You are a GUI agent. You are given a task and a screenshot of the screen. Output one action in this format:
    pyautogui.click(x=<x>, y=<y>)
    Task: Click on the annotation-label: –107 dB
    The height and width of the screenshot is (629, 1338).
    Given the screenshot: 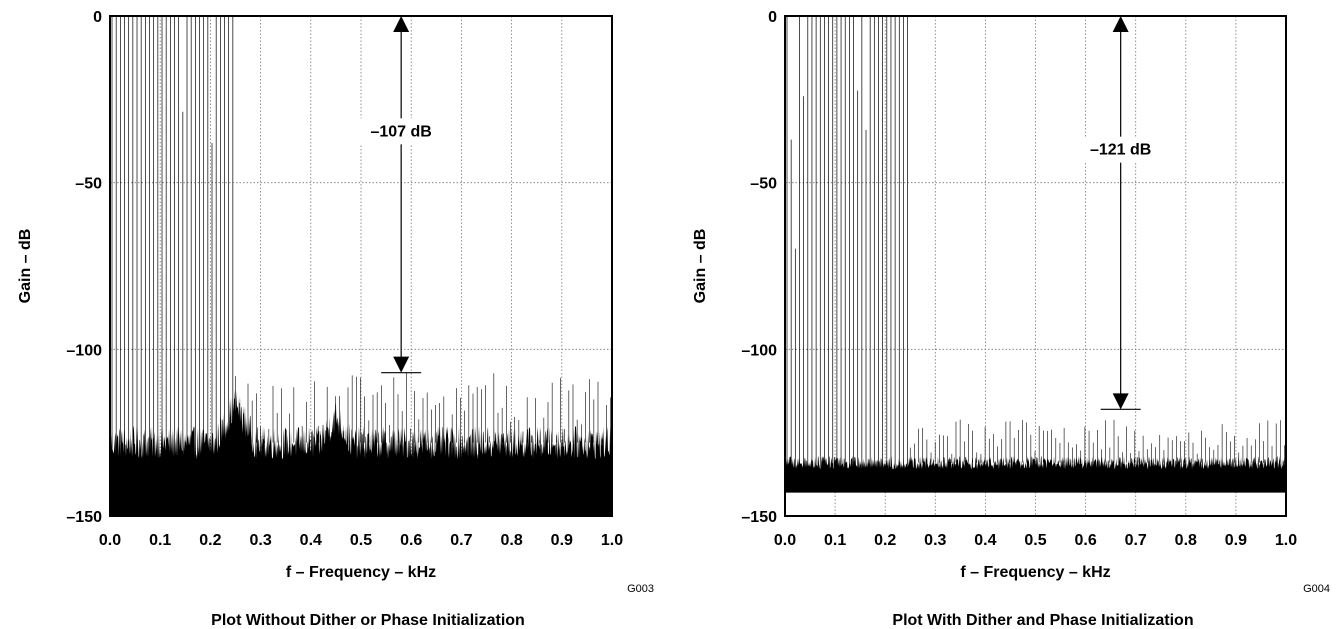 What is the action you would take?
    pyautogui.click(x=400, y=131)
    